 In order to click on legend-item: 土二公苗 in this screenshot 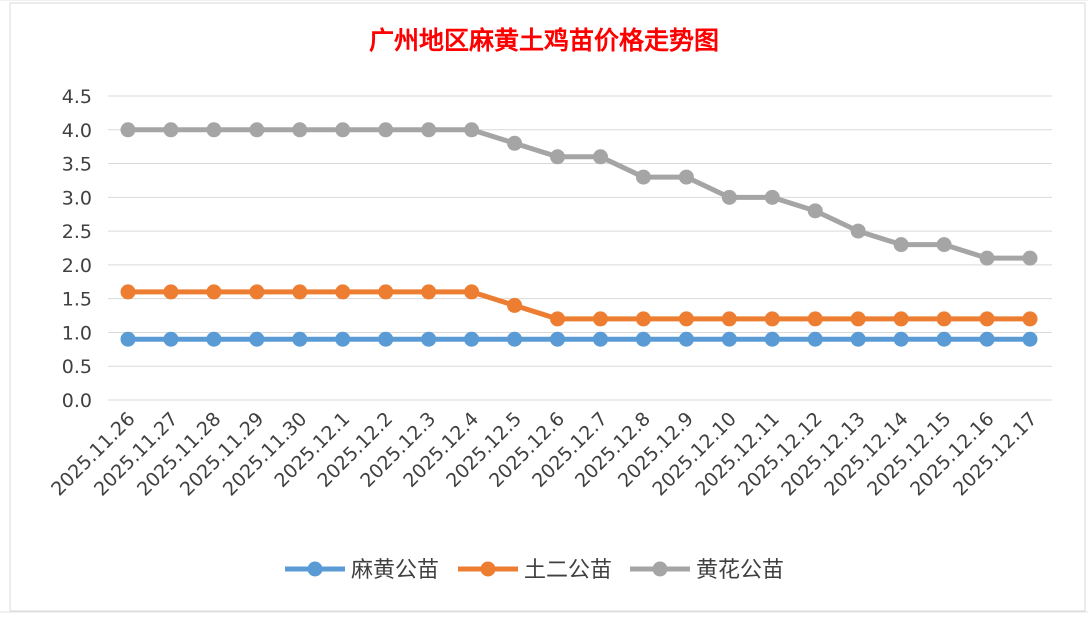, I will do `click(535, 570)`.